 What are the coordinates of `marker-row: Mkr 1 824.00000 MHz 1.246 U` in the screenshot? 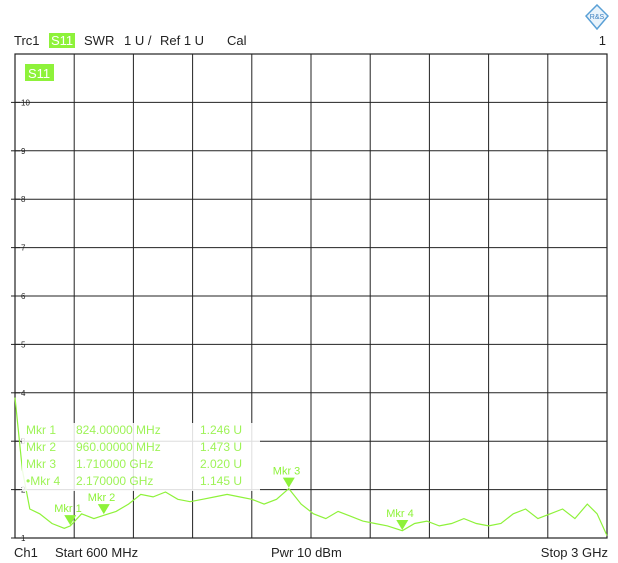 It's located at (141, 430).